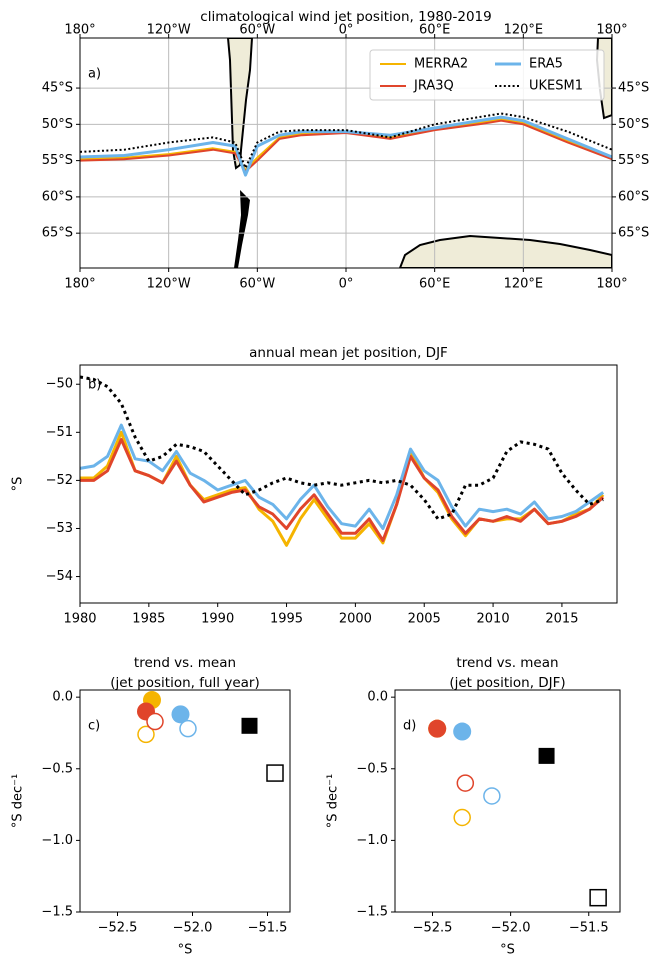 This screenshot has width=652, height=965. What do you see at coordinates (546, 64) in the screenshot?
I see `legend-label: ERA5` at bounding box center [546, 64].